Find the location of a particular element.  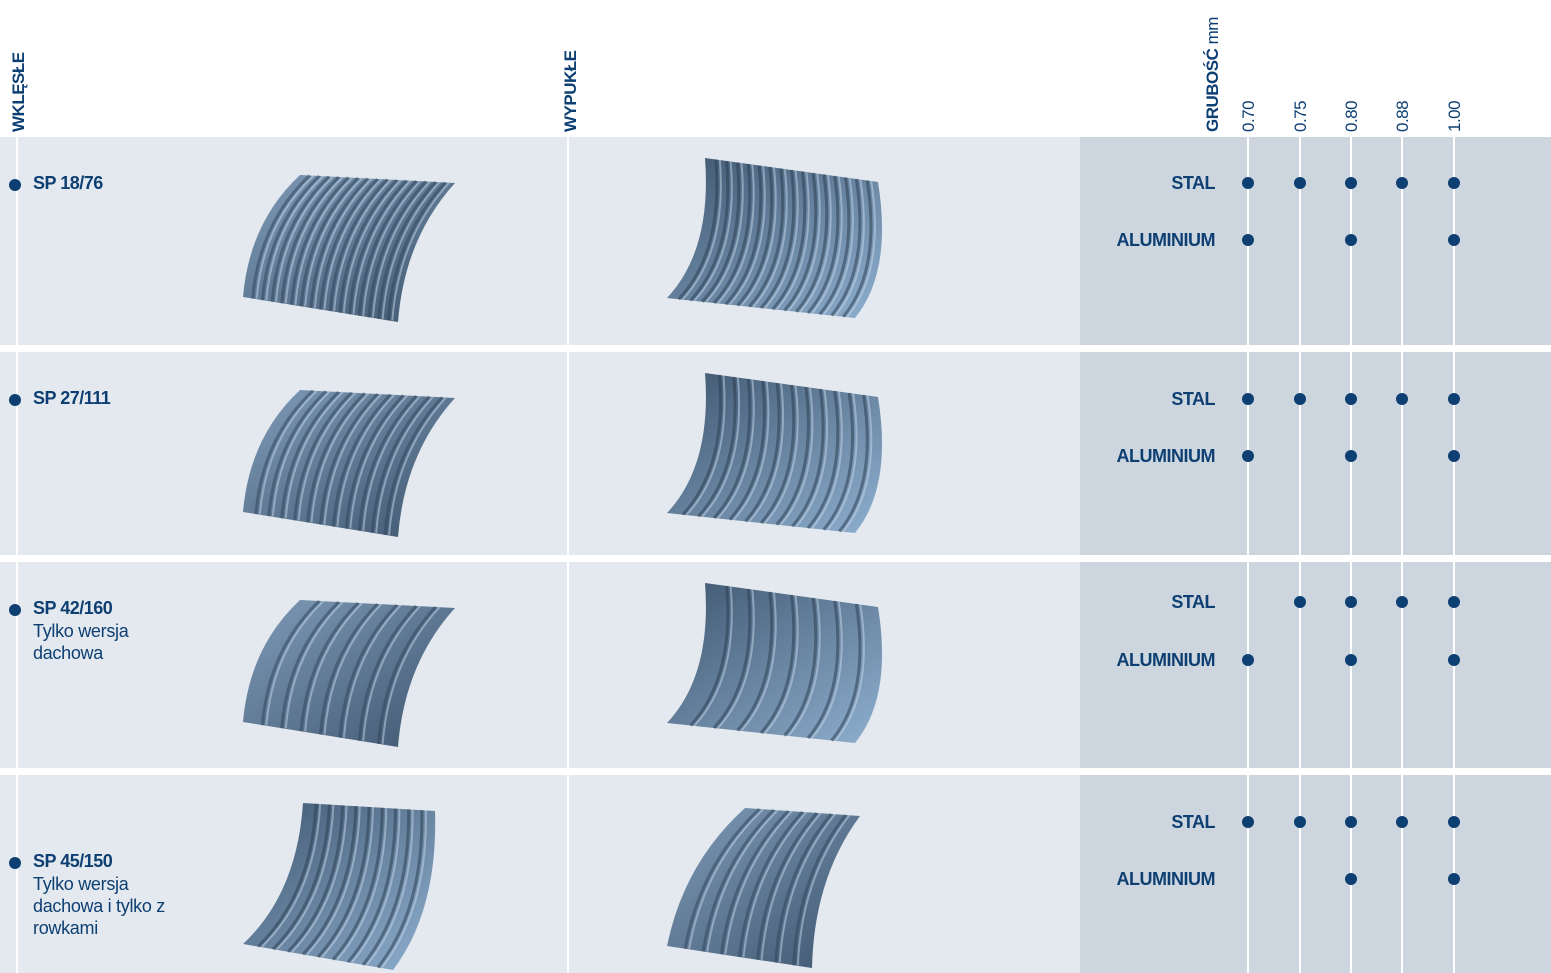

material-name: STAL is located at coordinates (1193, 822).